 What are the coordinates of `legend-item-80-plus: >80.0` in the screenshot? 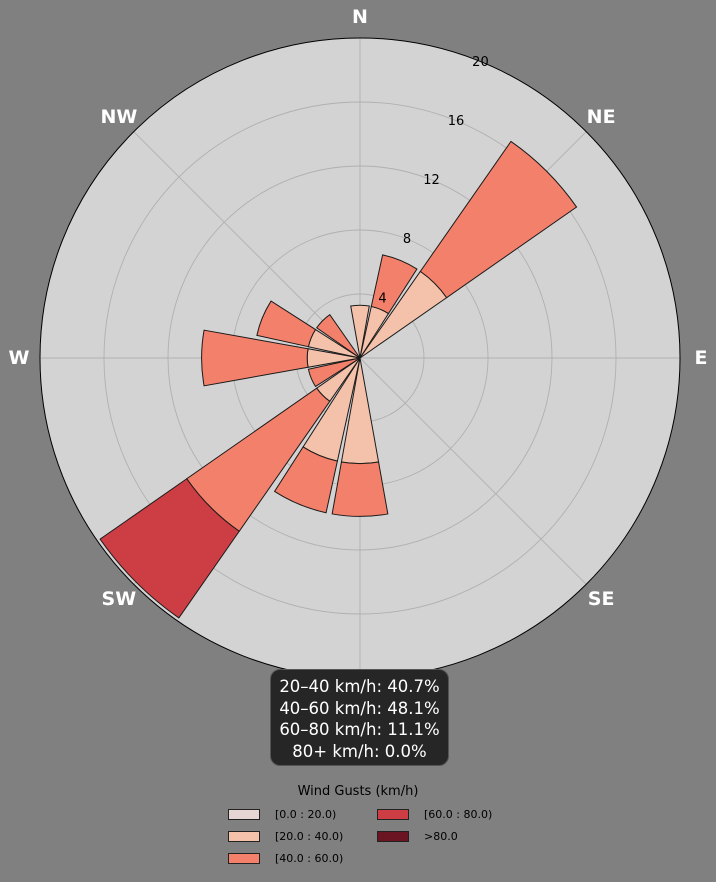 It's located at (417, 836).